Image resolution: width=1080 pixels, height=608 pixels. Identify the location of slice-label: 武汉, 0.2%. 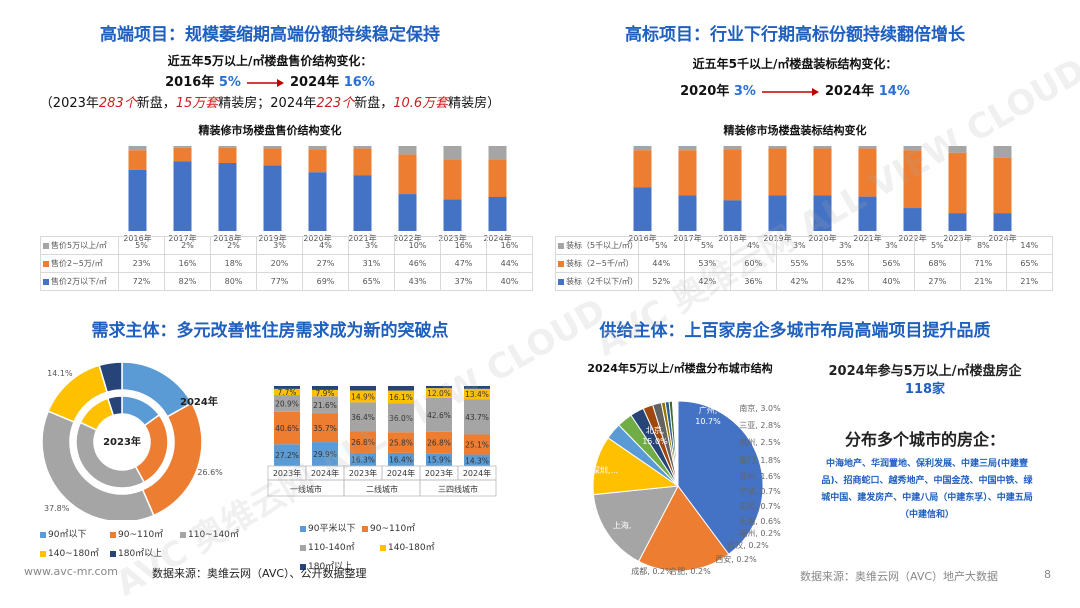
(748, 545).